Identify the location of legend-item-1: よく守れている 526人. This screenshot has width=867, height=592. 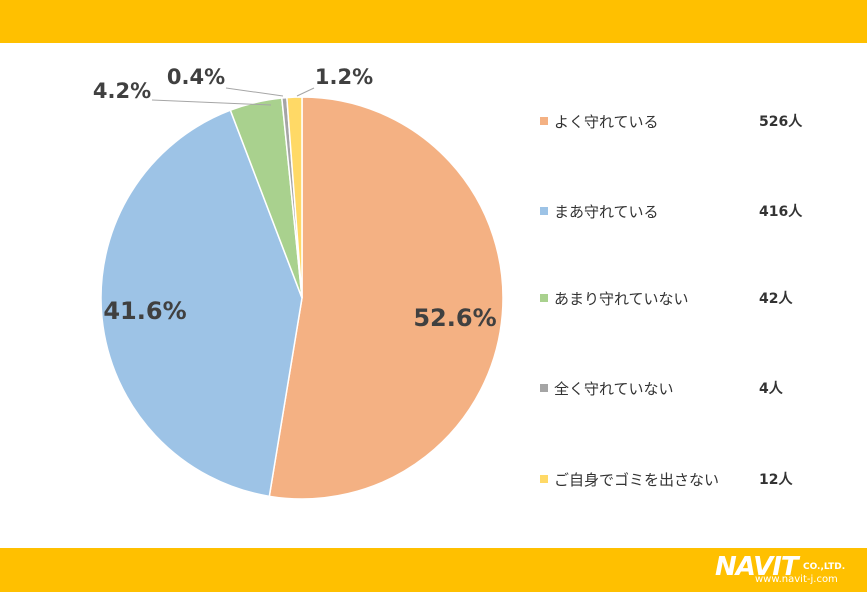
(700, 121).